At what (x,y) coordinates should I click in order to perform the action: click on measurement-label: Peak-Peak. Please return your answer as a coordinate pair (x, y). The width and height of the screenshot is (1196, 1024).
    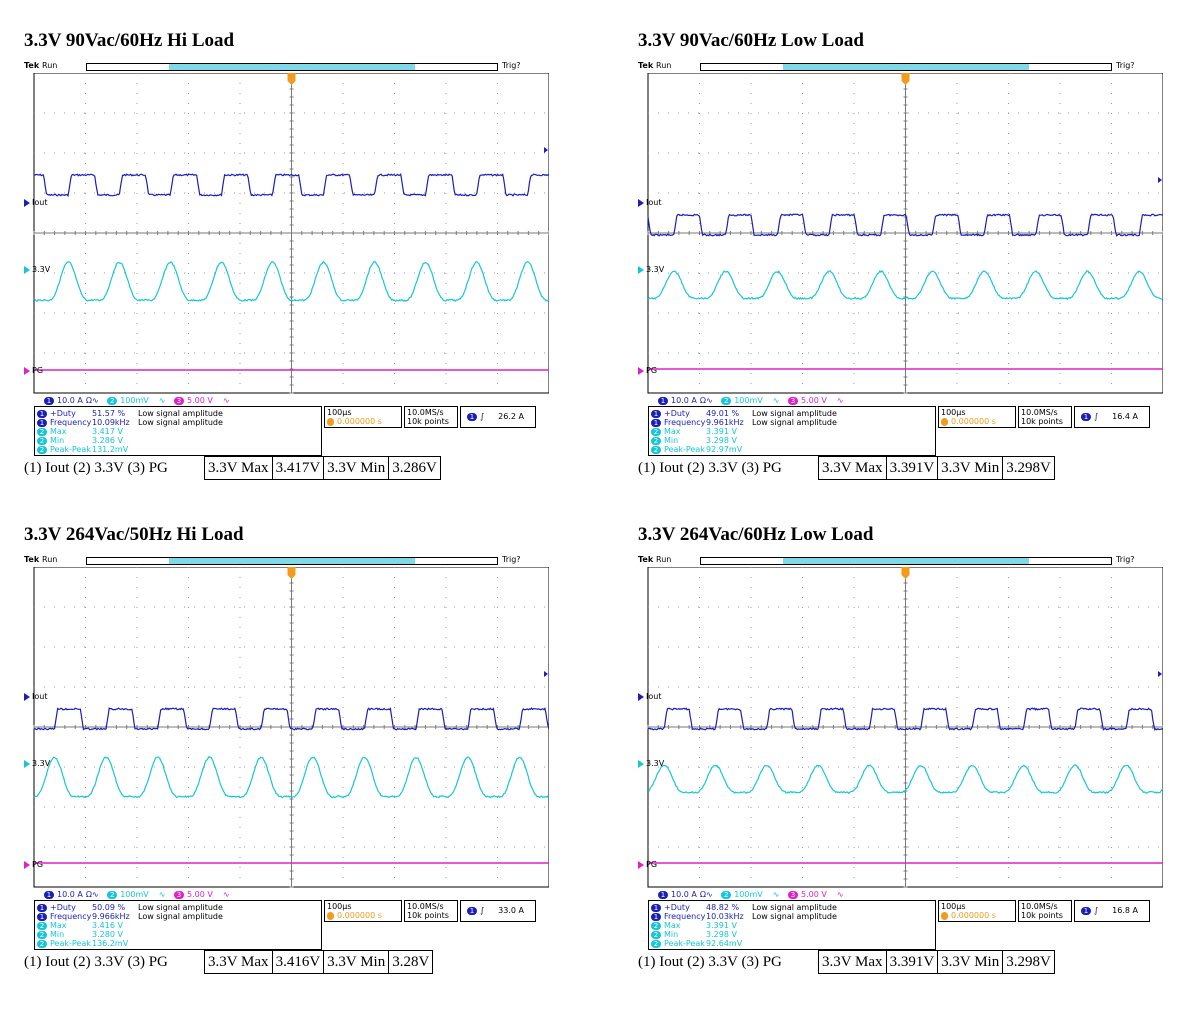
    Looking at the image, I should click on (684, 449).